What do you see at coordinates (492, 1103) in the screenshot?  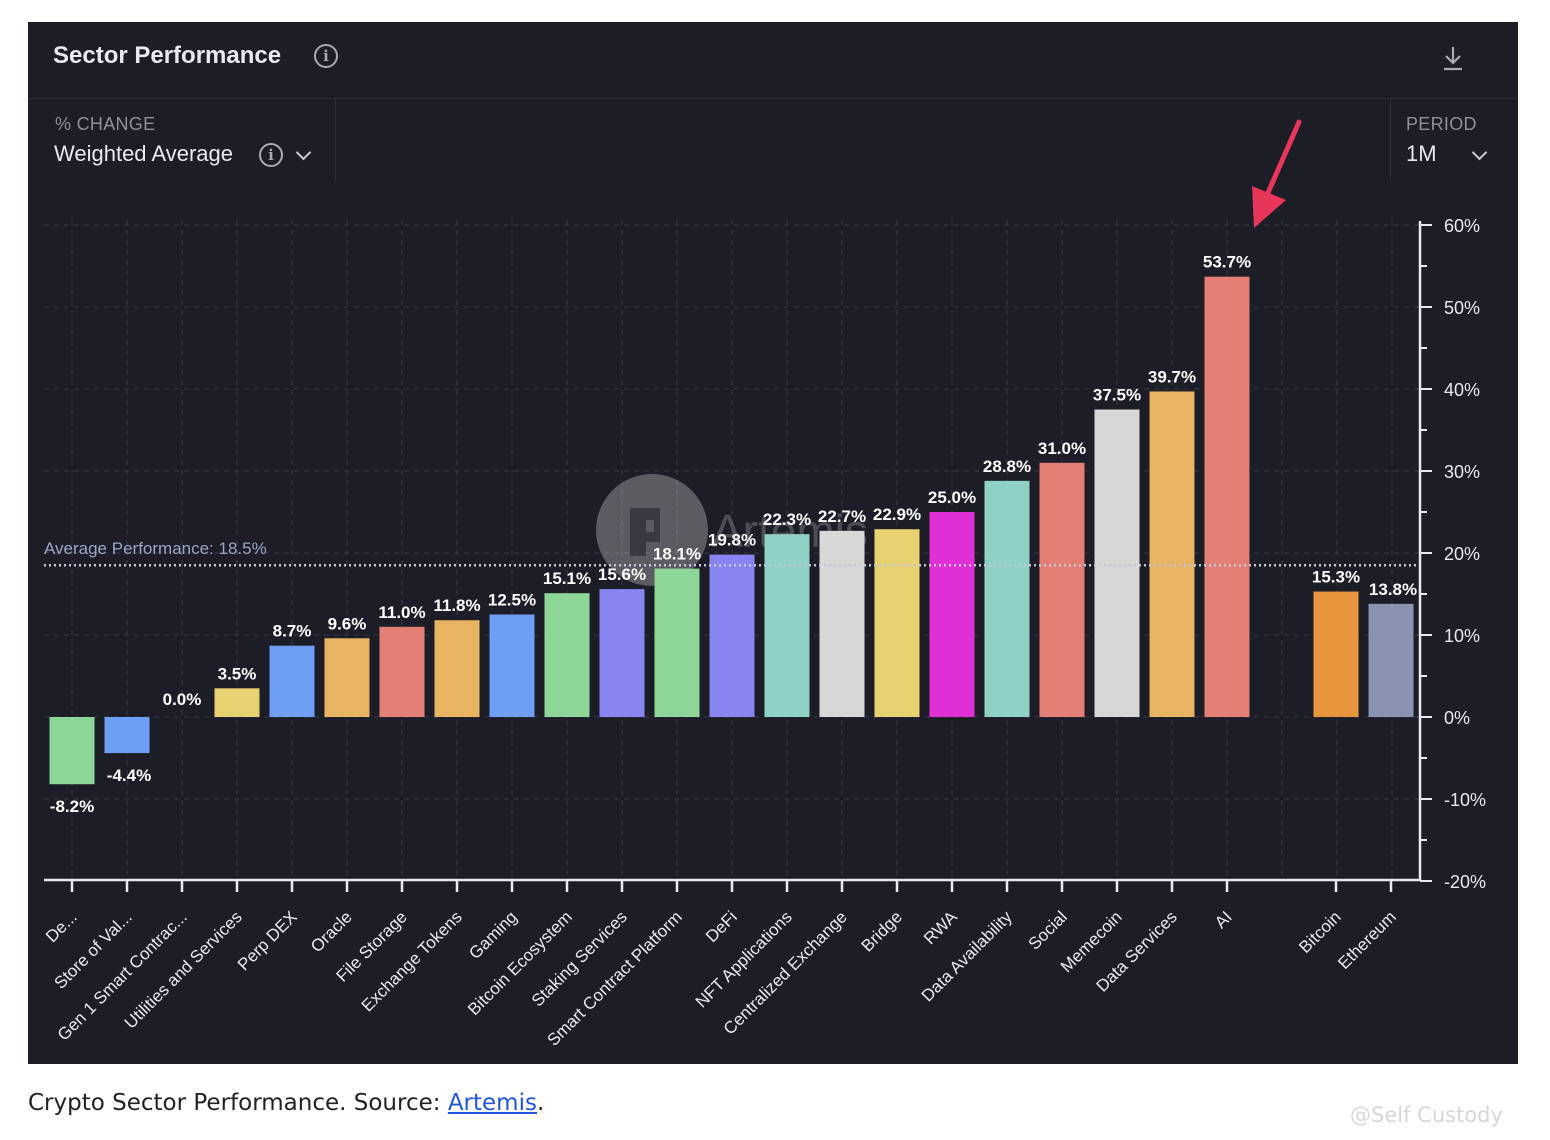 I see `source-link: Artemis` at bounding box center [492, 1103].